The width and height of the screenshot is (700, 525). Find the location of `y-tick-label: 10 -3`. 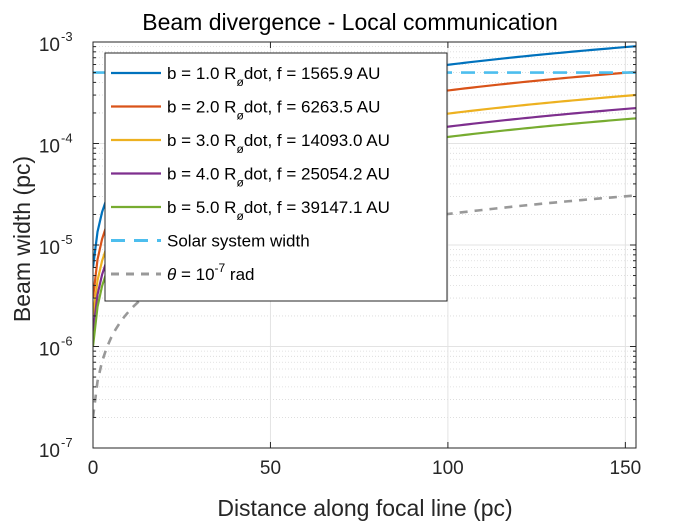

y-tick-label: 10 -3 is located at coordinates (56, 42).